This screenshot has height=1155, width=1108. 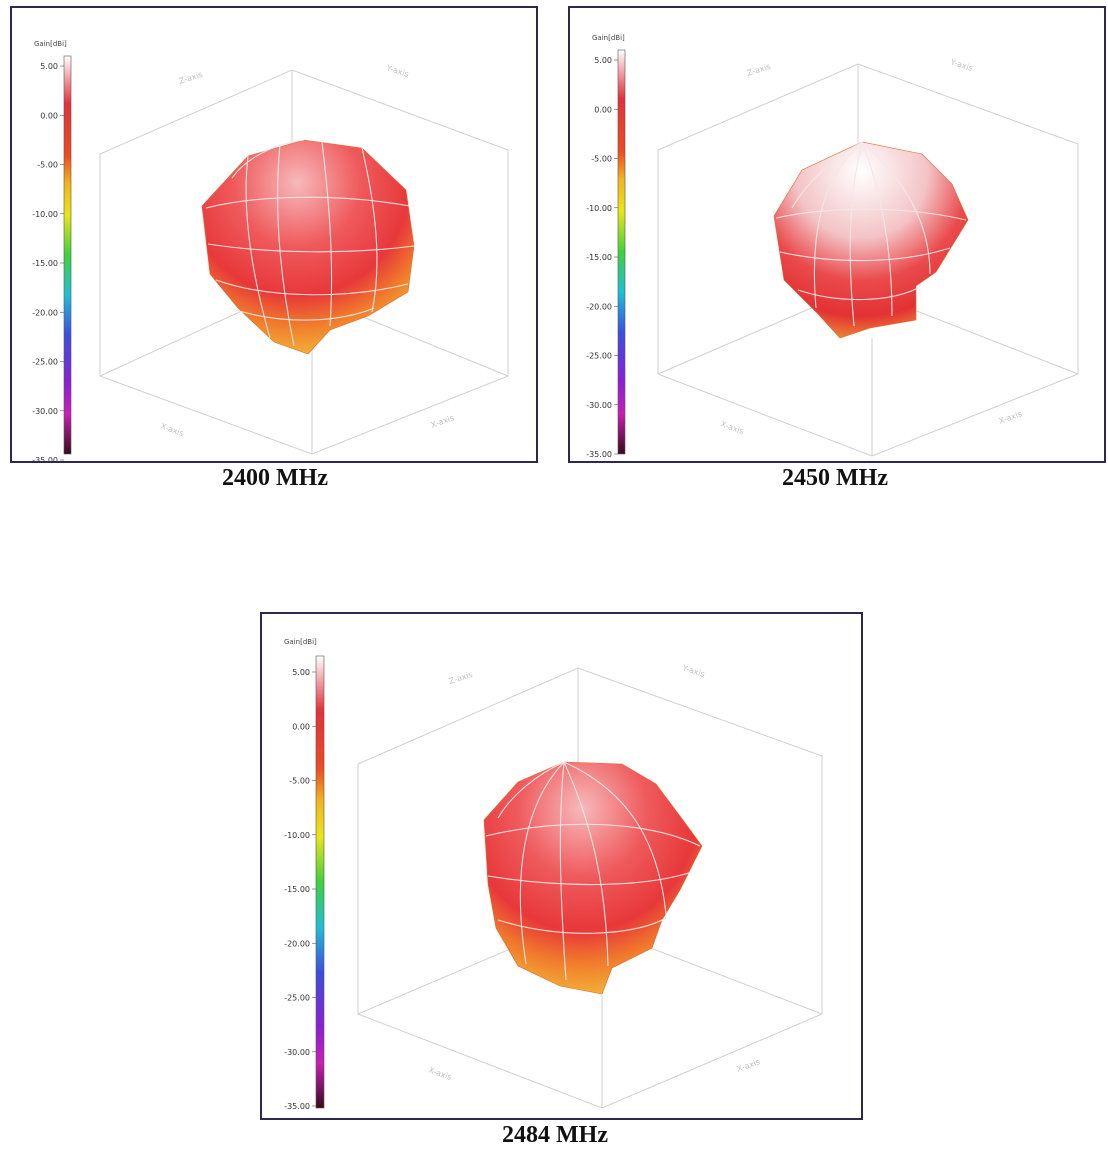 What do you see at coordinates (275, 478) in the screenshot?
I see `caption-2400: 2400 MHz` at bounding box center [275, 478].